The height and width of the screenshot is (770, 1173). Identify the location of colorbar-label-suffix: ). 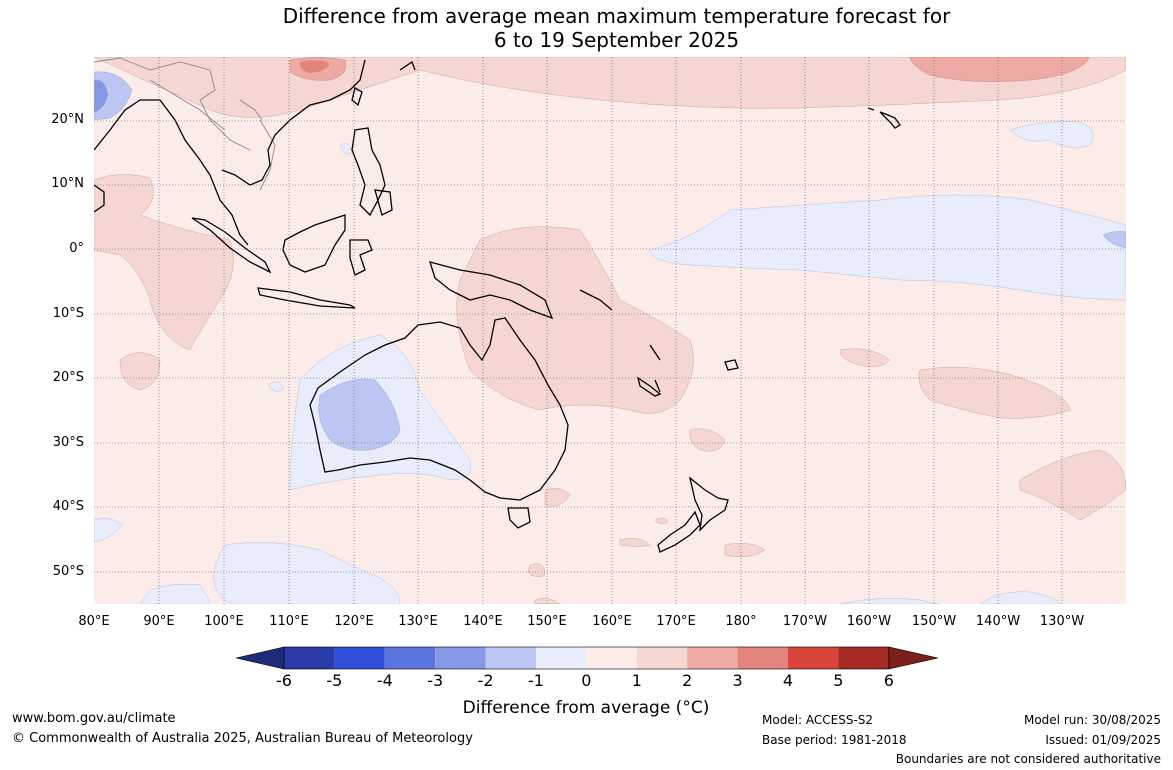
(706, 708).